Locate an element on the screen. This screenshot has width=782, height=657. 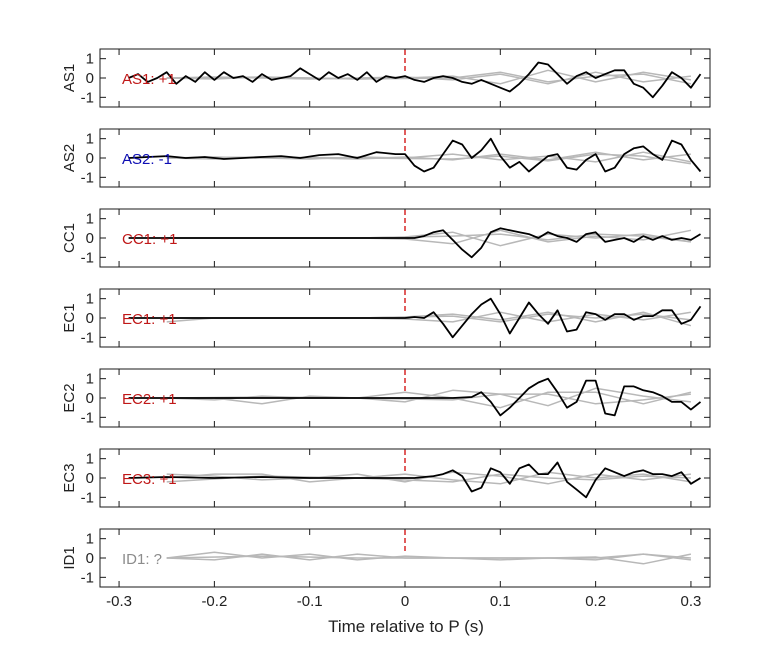
y-axis-label: AS1 is located at coordinates (69, 78).